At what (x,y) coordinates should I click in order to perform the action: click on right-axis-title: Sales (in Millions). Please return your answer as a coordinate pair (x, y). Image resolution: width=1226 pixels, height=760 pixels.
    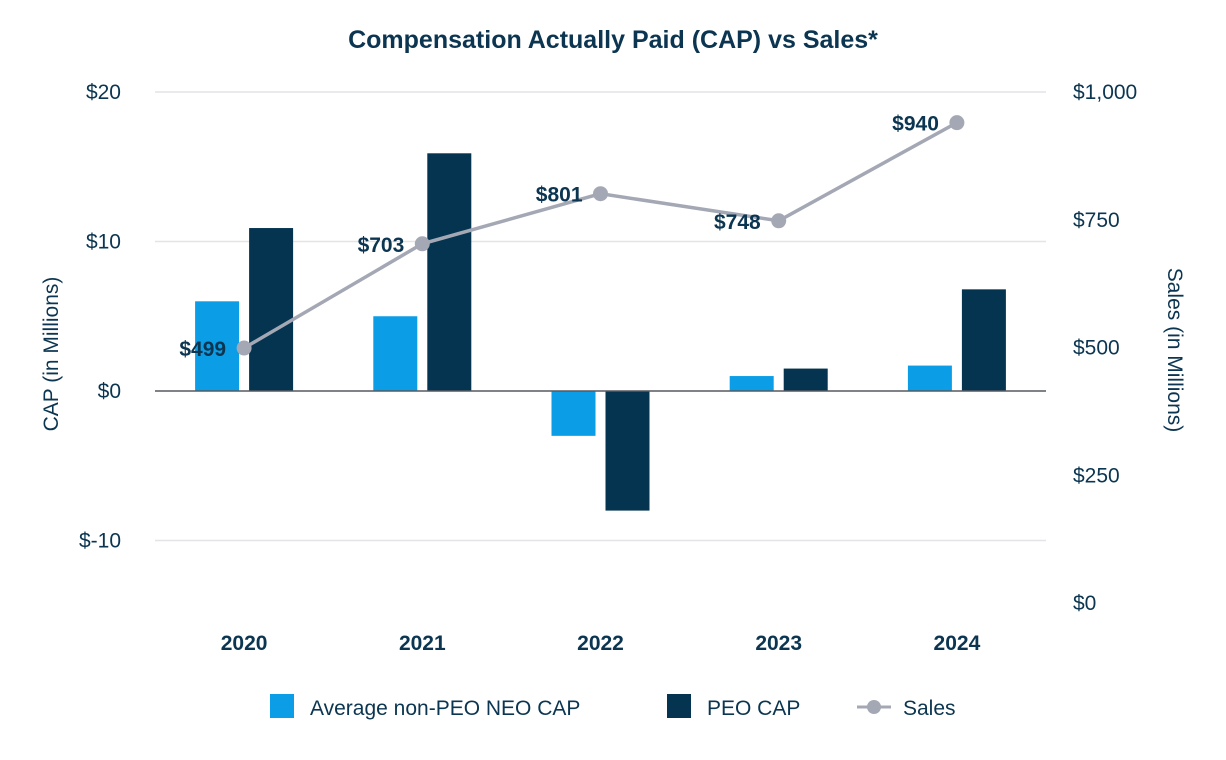
    Looking at the image, I should click on (1174, 350).